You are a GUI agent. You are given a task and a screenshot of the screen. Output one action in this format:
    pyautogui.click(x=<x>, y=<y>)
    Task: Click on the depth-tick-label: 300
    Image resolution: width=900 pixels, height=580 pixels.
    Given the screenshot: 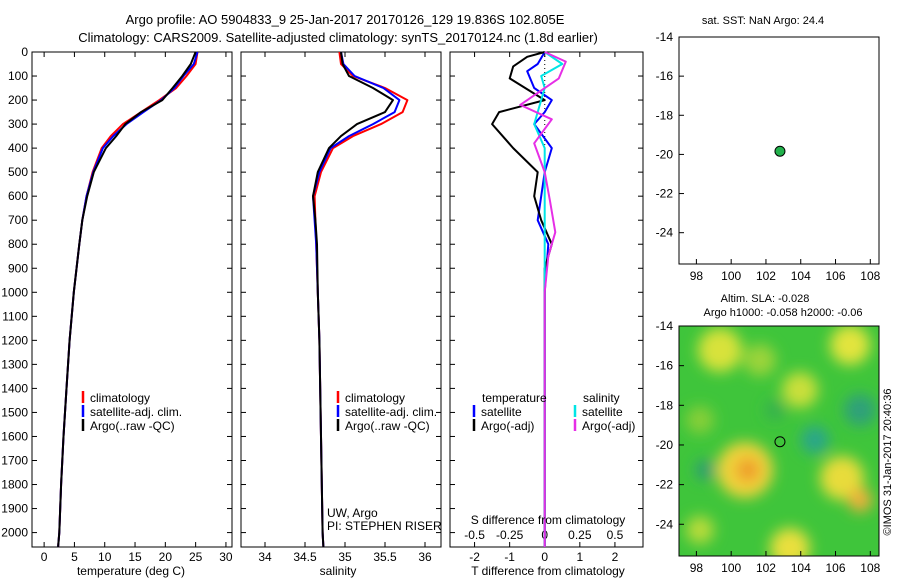 What is the action you would take?
    pyautogui.click(x=18, y=124)
    